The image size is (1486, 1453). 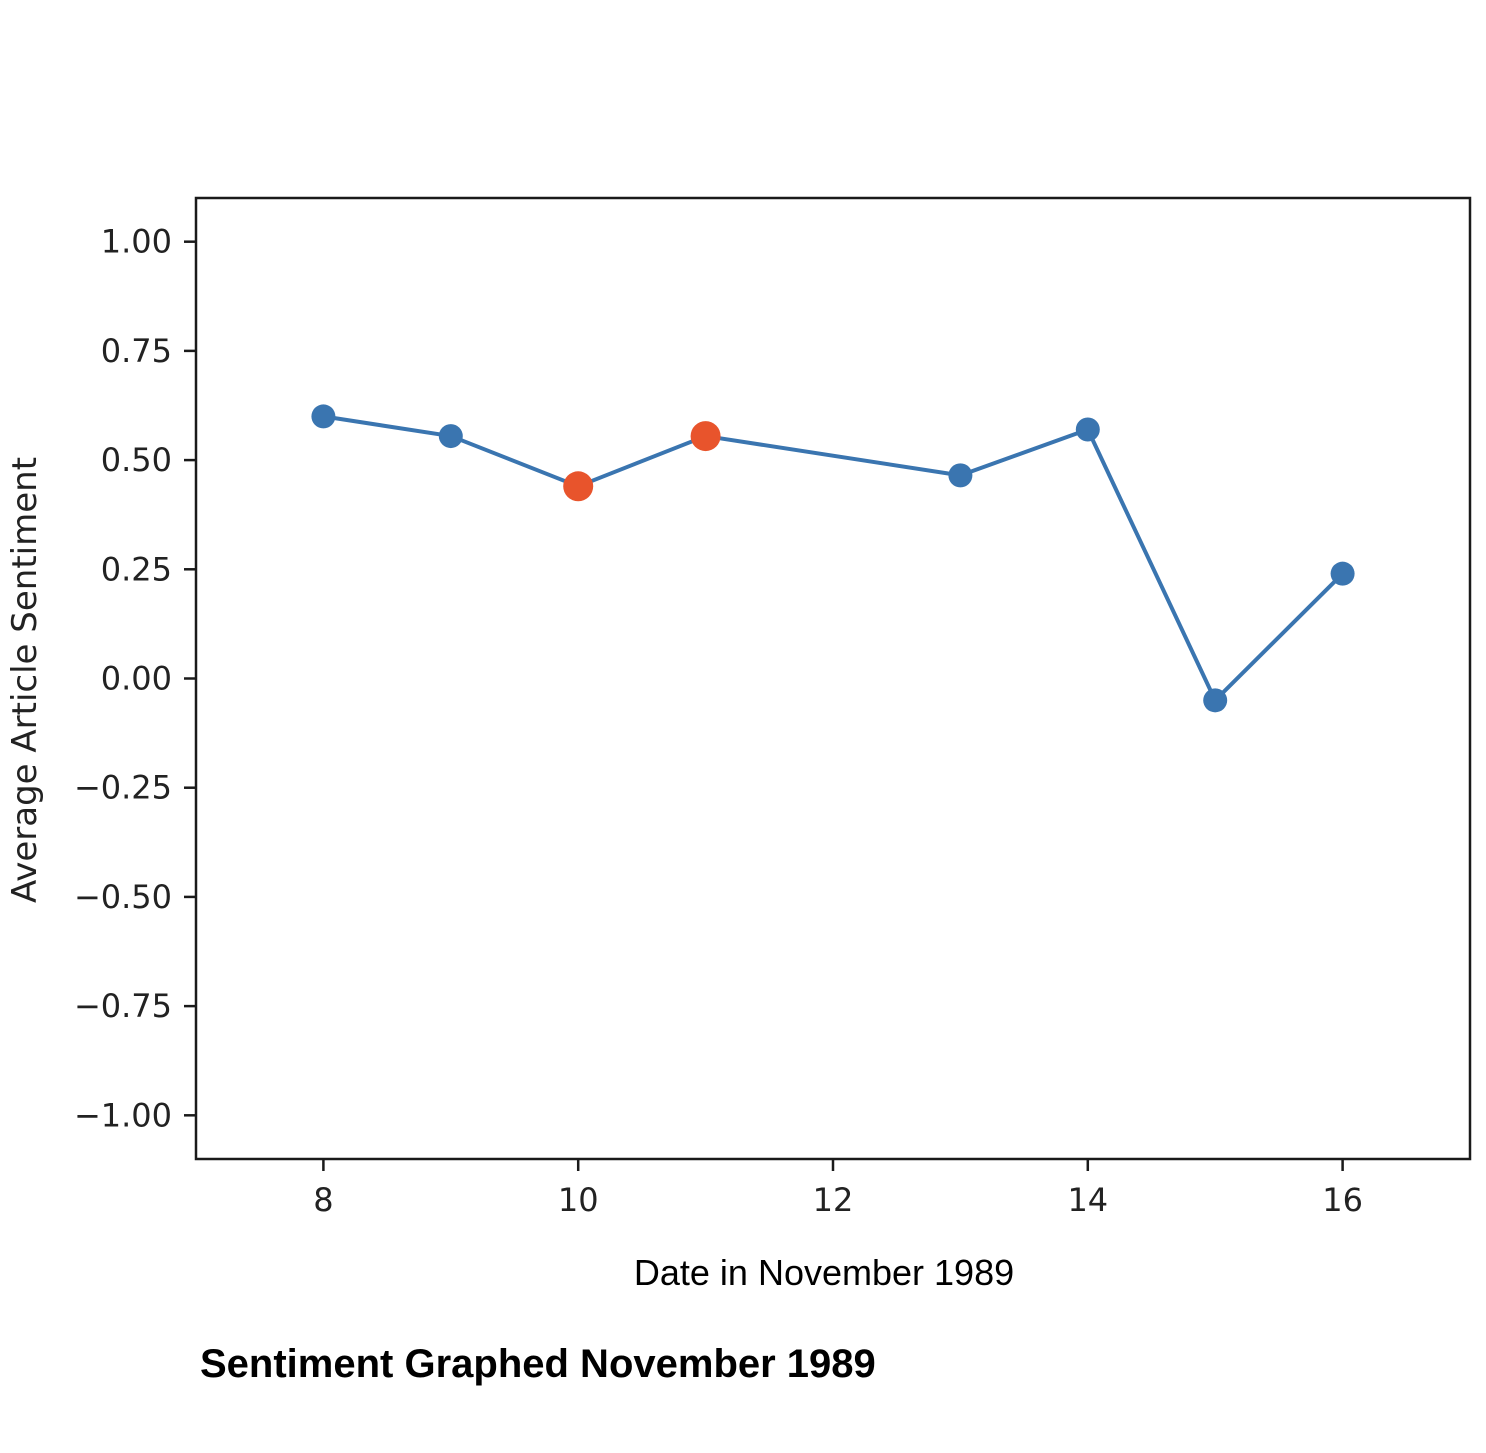 I want to click on figure-caption: Sentiment Graphed November 1989, so click(x=538, y=1364).